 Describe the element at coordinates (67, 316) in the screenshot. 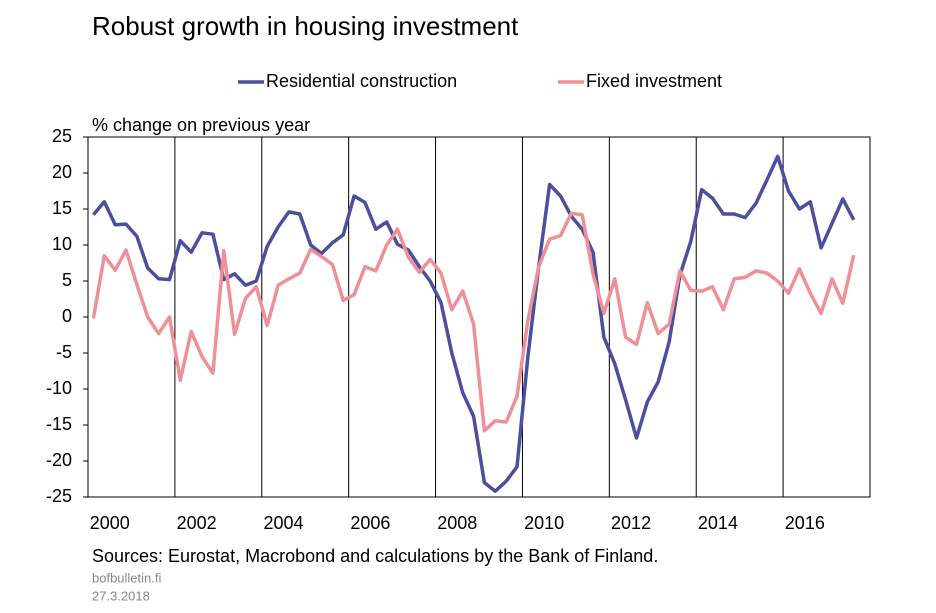

I see `y-tick-label: 0` at that location.